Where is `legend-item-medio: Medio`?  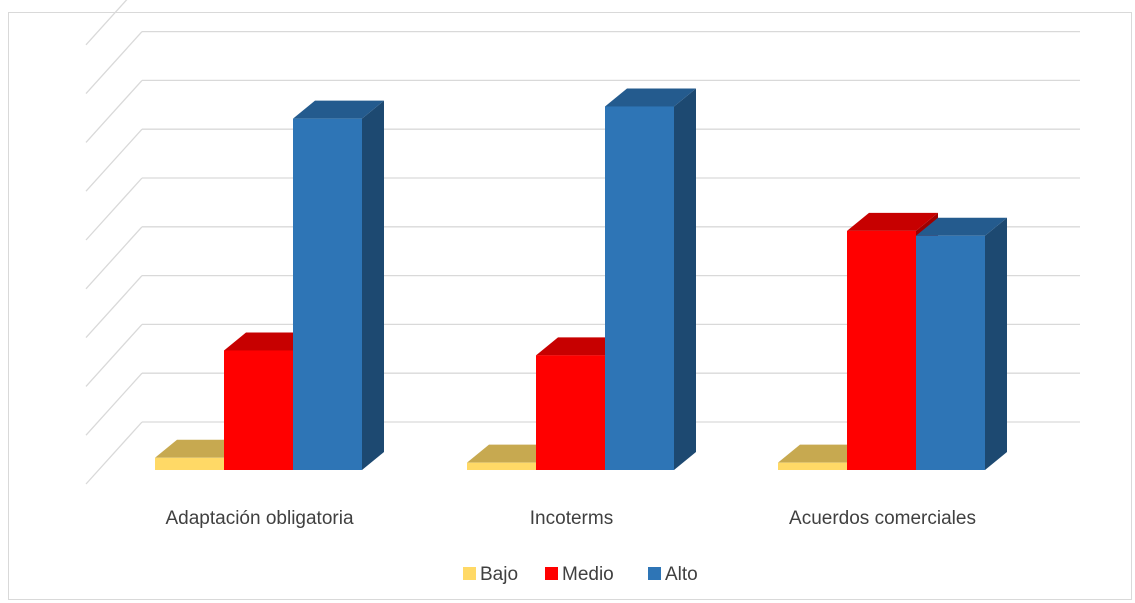 legend-item-medio: Medio is located at coordinates (579, 574).